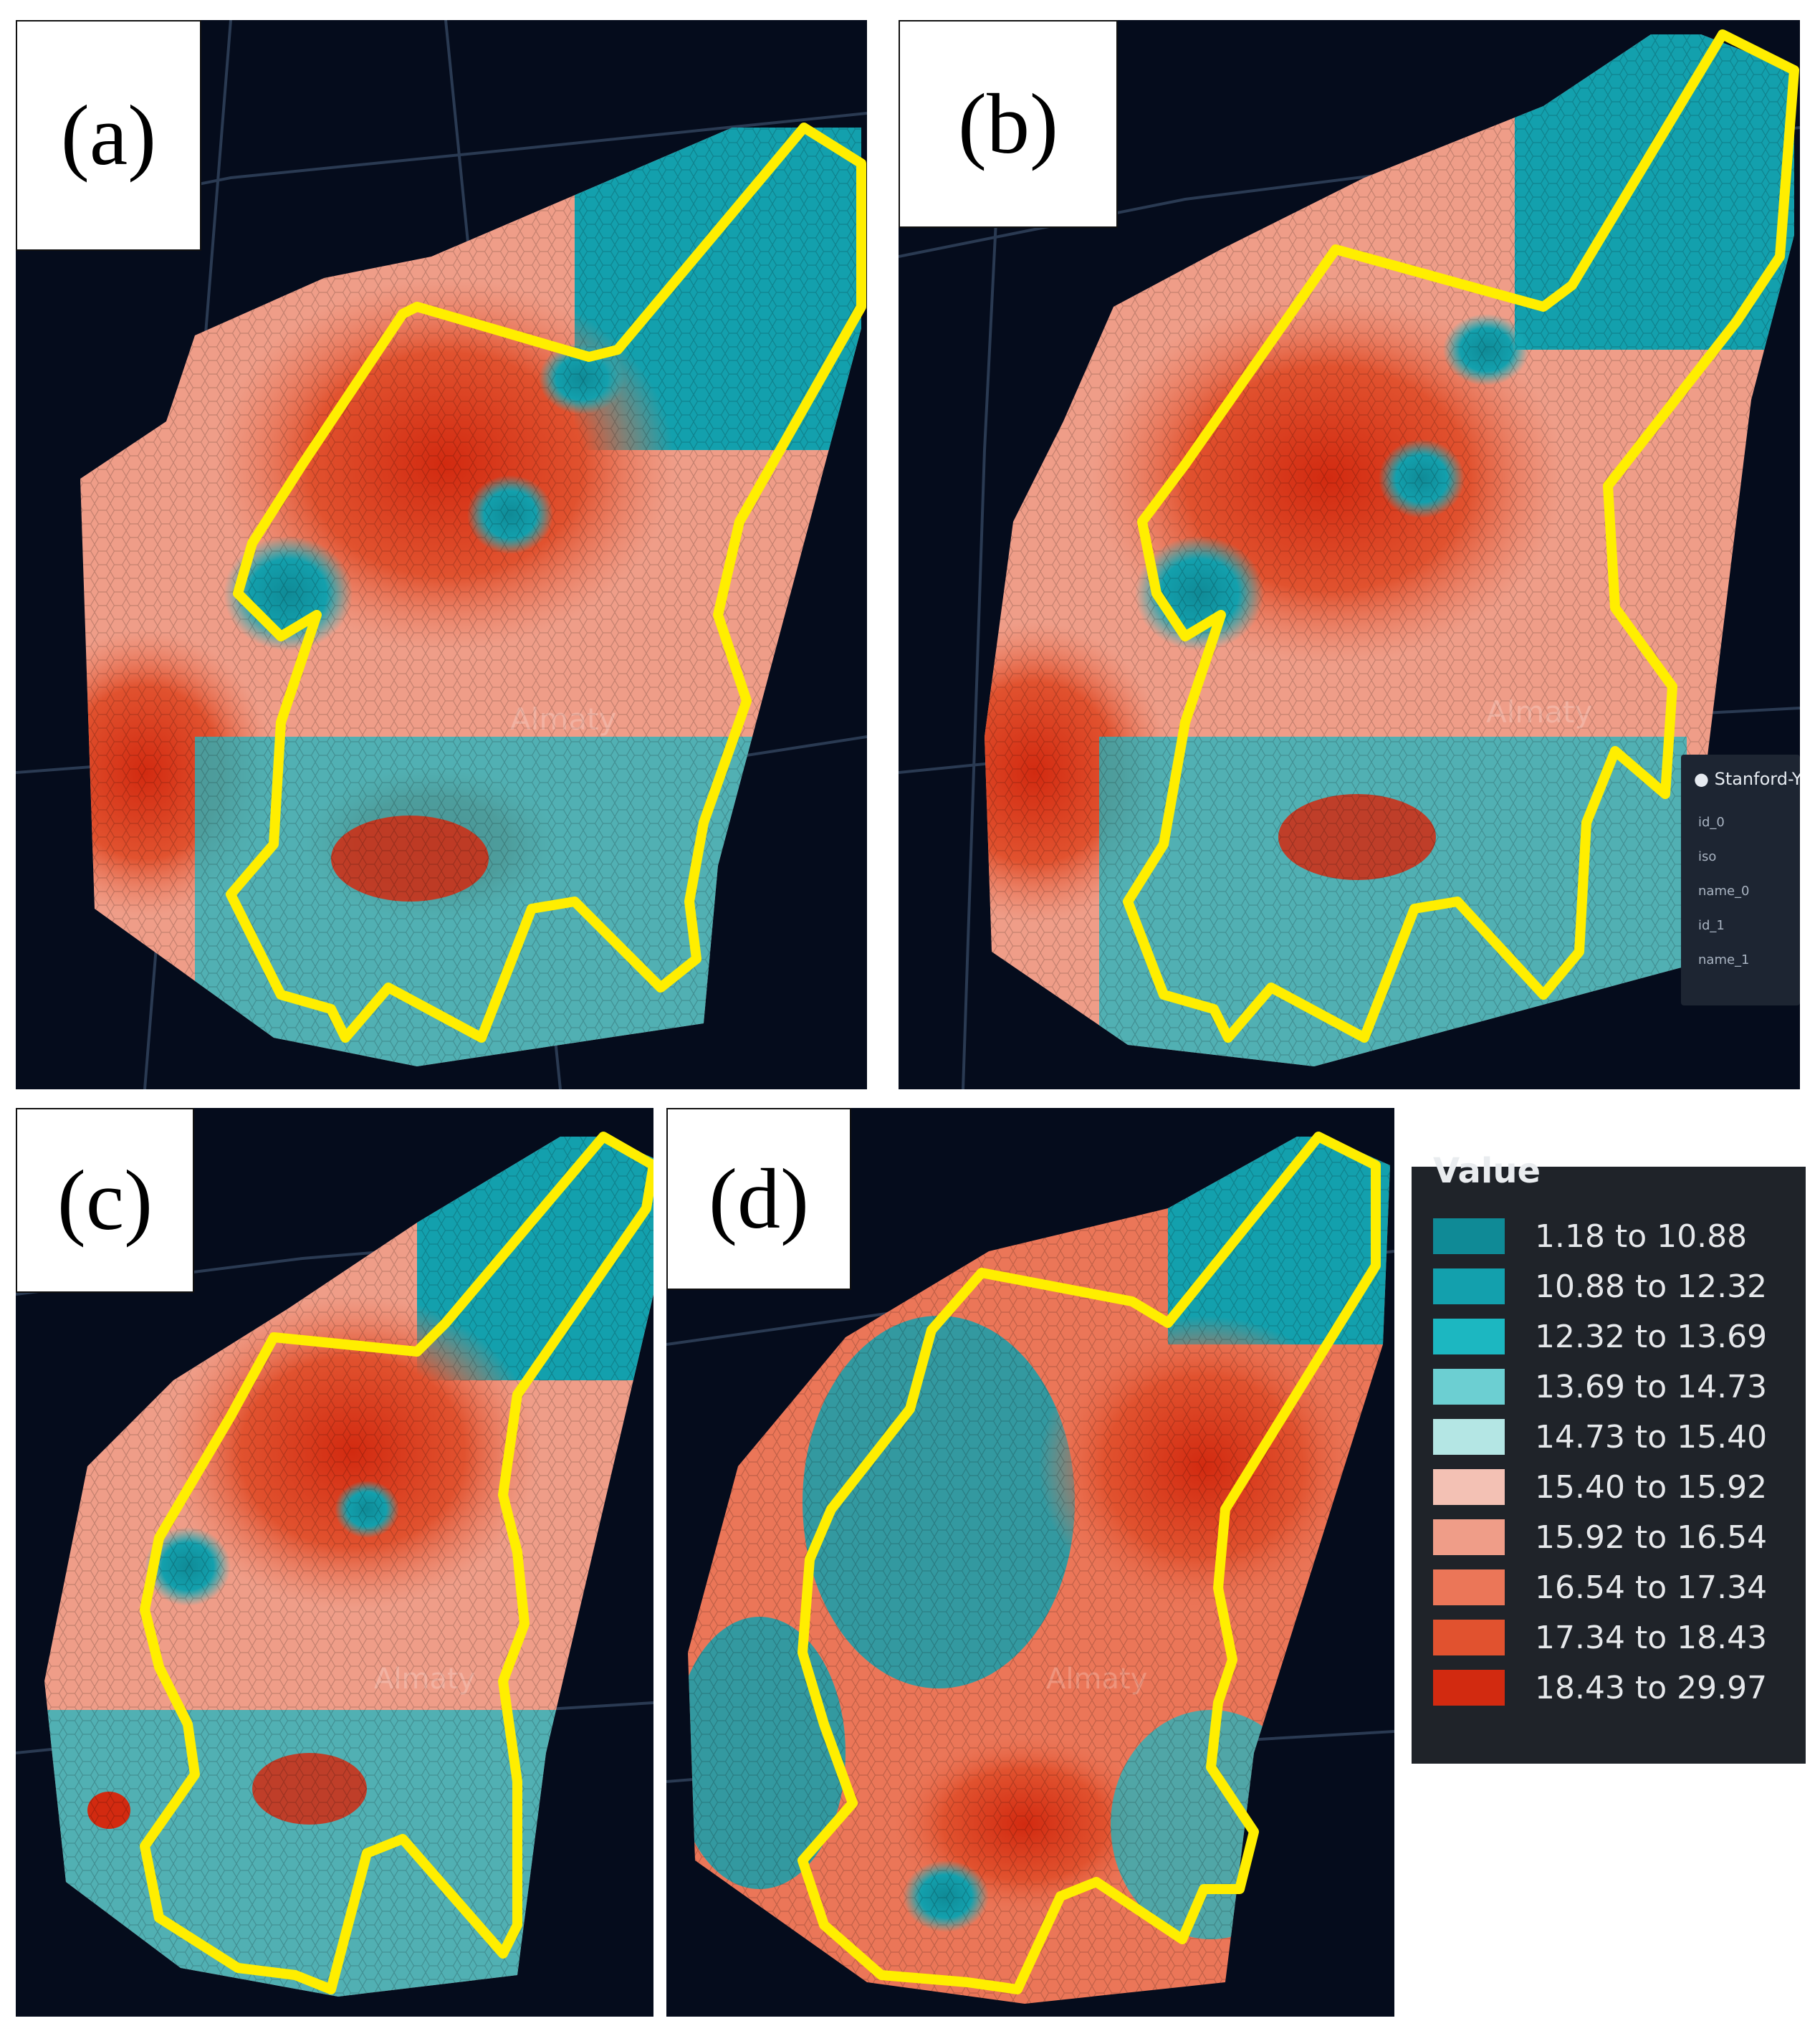  I want to click on legend-label: 10.88 to 12.32, so click(1651, 1286).